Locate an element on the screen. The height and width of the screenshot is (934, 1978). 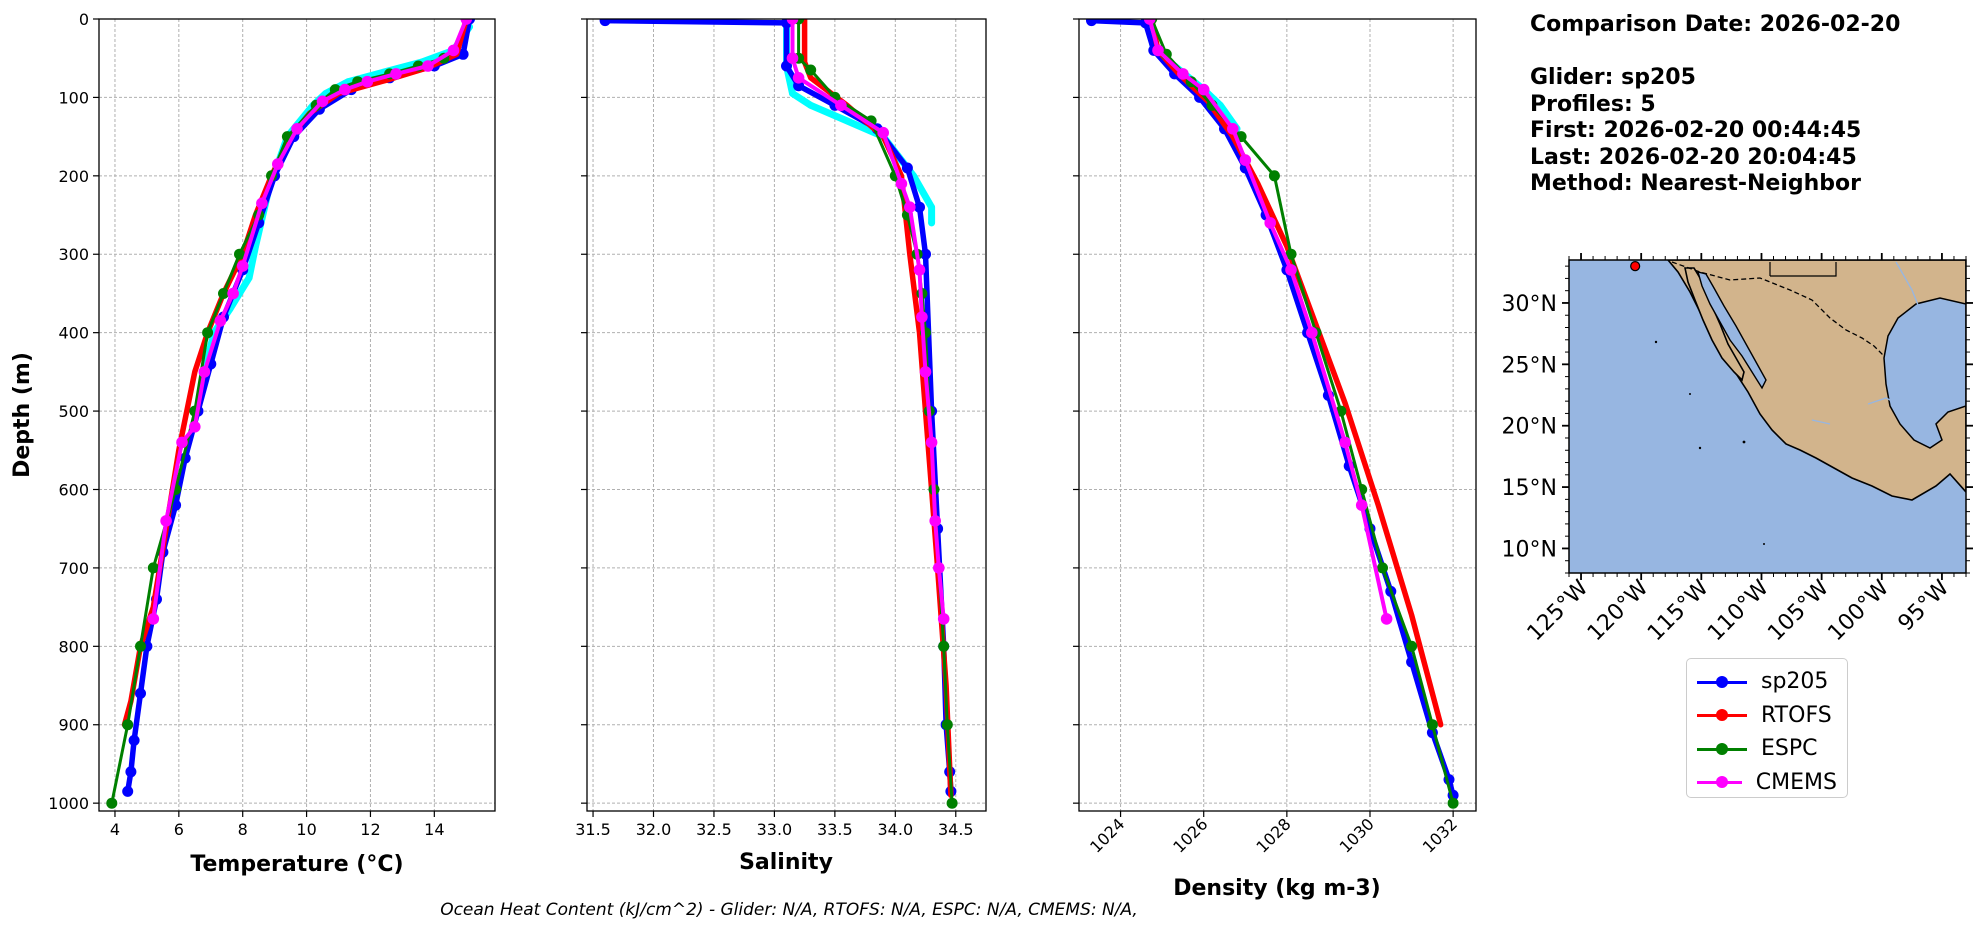
y-tick-label: 600 is located at coordinates (73, 489).